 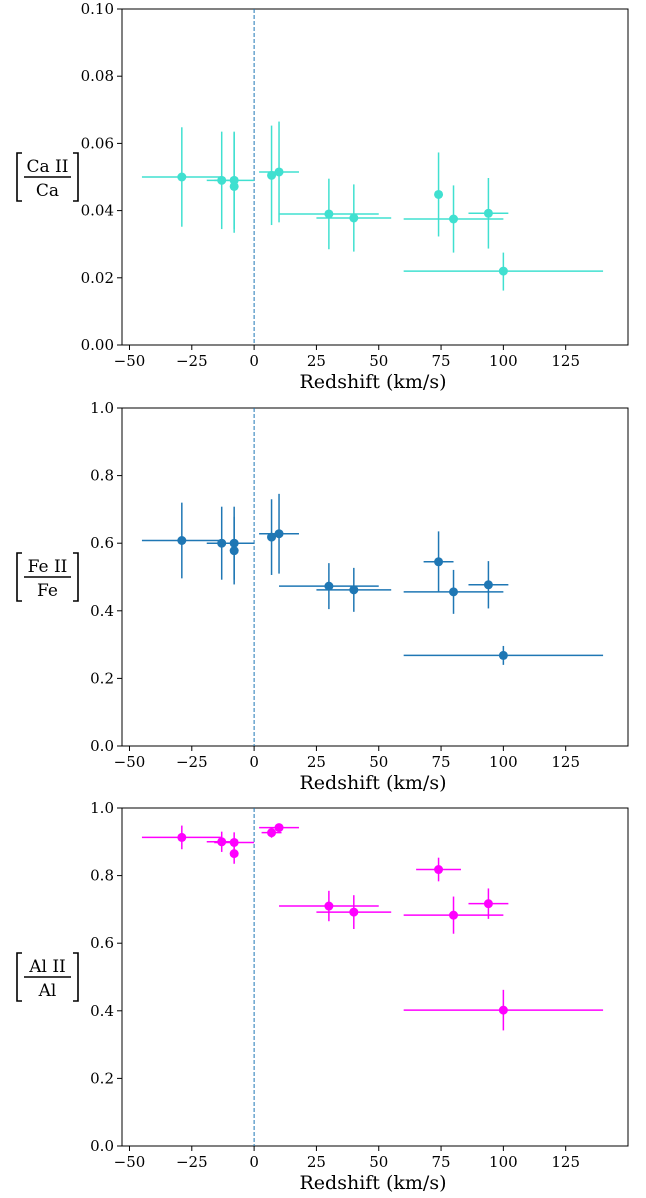 I want to click on y-tick-label: 0.06, so click(x=97, y=143).